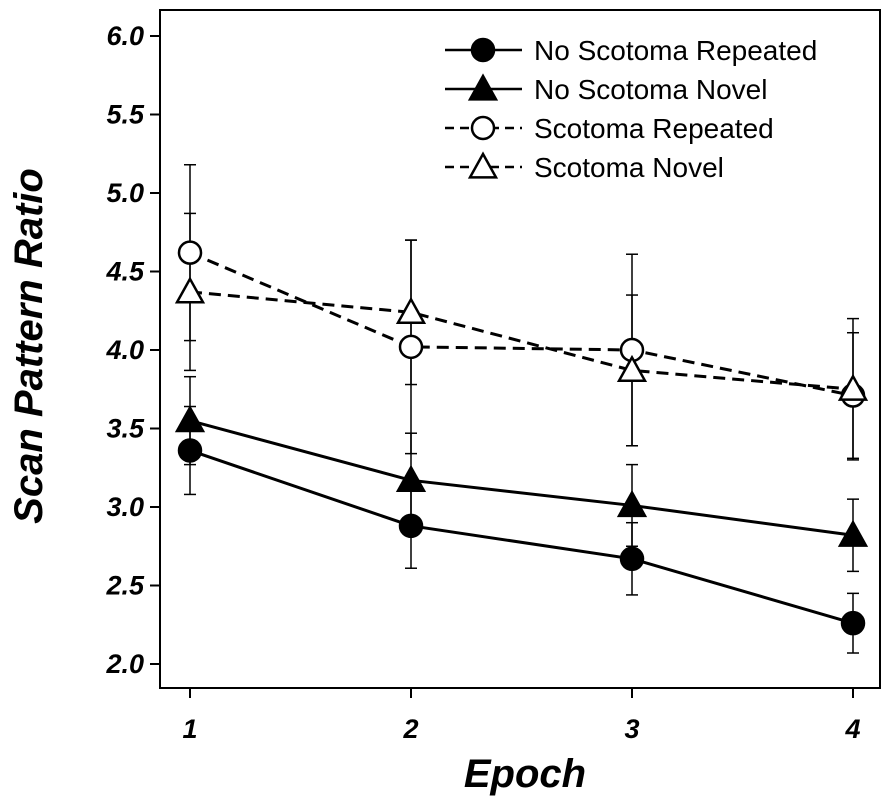 The image size is (892, 807). Describe the element at coordinates (654, 128) in the screenshot. I see `legend-label: Scotoma Repeated` at that location.